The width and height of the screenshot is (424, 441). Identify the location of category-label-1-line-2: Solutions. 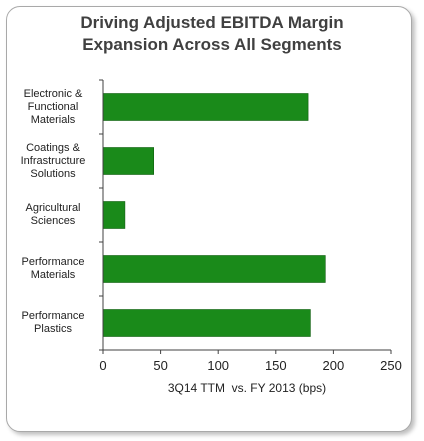
(53, 173).